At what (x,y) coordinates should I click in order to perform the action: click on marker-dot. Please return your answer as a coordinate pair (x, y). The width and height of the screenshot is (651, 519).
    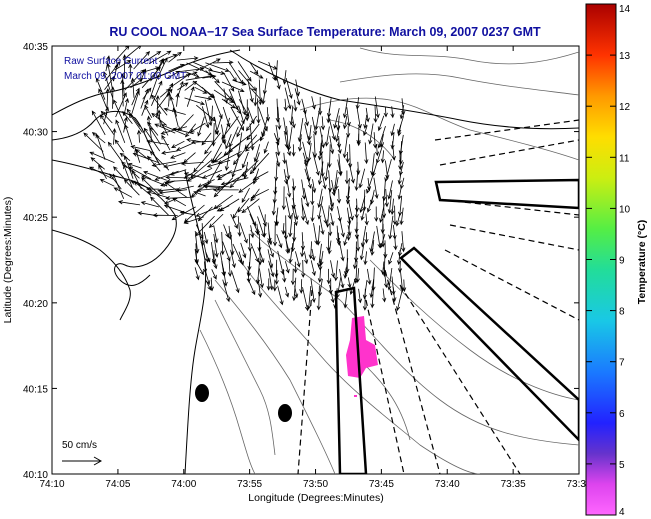
    Looking at the image, I should click on (202, 393).